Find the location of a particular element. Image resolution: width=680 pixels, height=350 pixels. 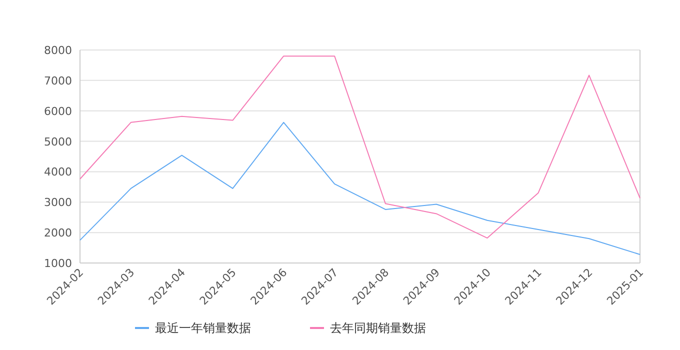

y-tick-label: 8000 is located at coordinates (58, 50).